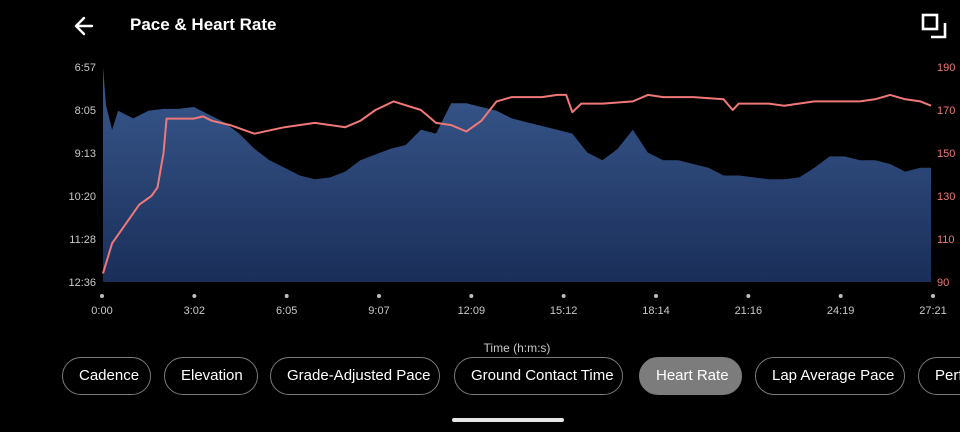  I want to click on left-tick-label: 6:57, so click(85, 68).